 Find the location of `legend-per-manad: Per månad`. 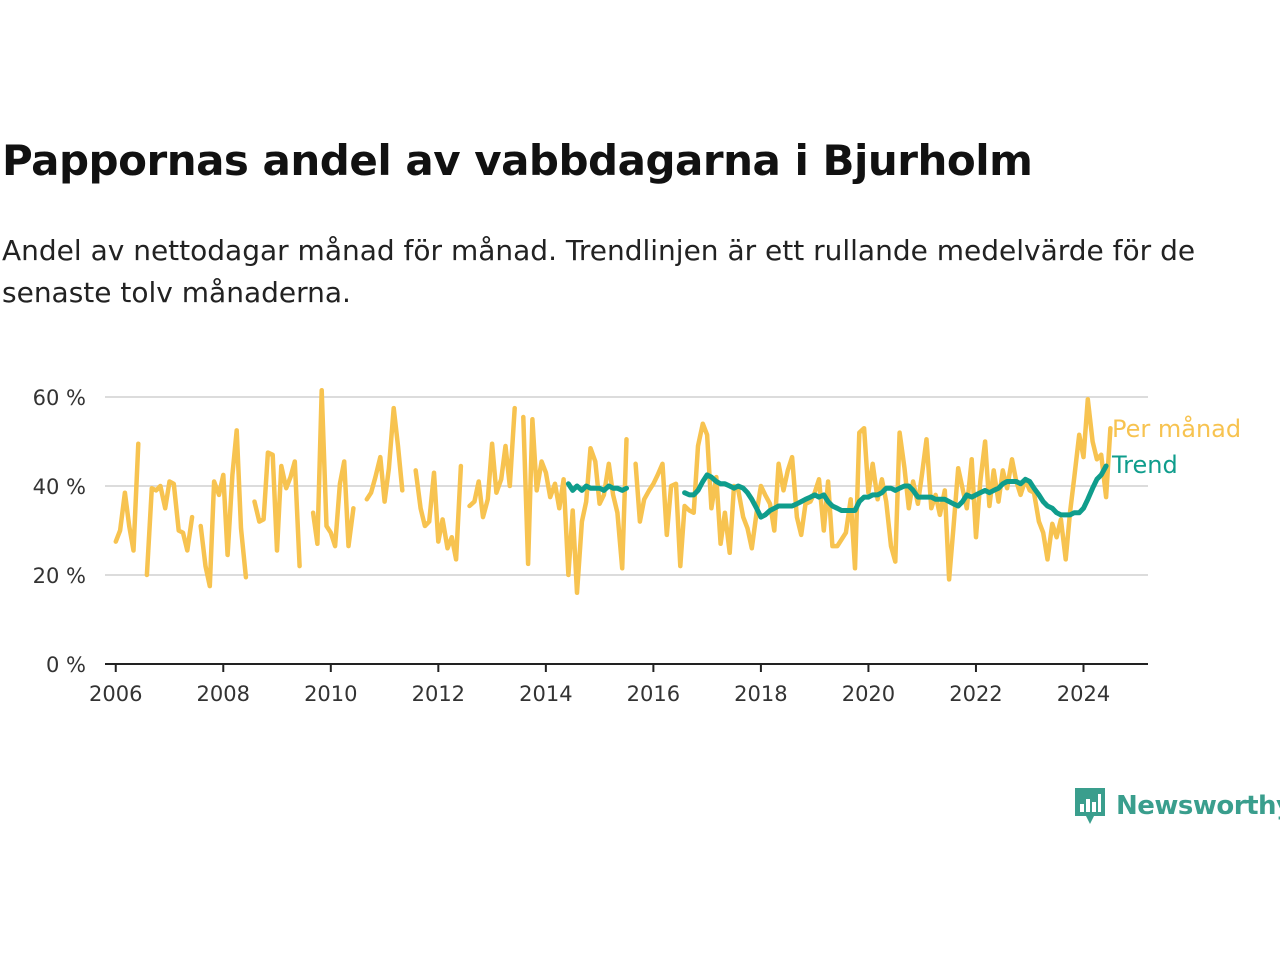

legend-per-manad: Per månad is located at coordinates (1176, 428).